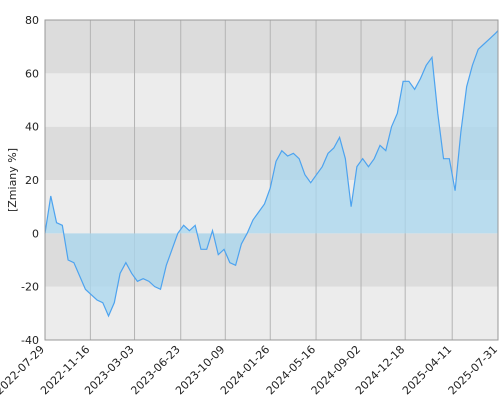 This screenshot has width=500, height=404. What do you see at coordinates (35, 233) in the screenshot?
I see `y-tick-label: 0` at bounding box center [35, 233].